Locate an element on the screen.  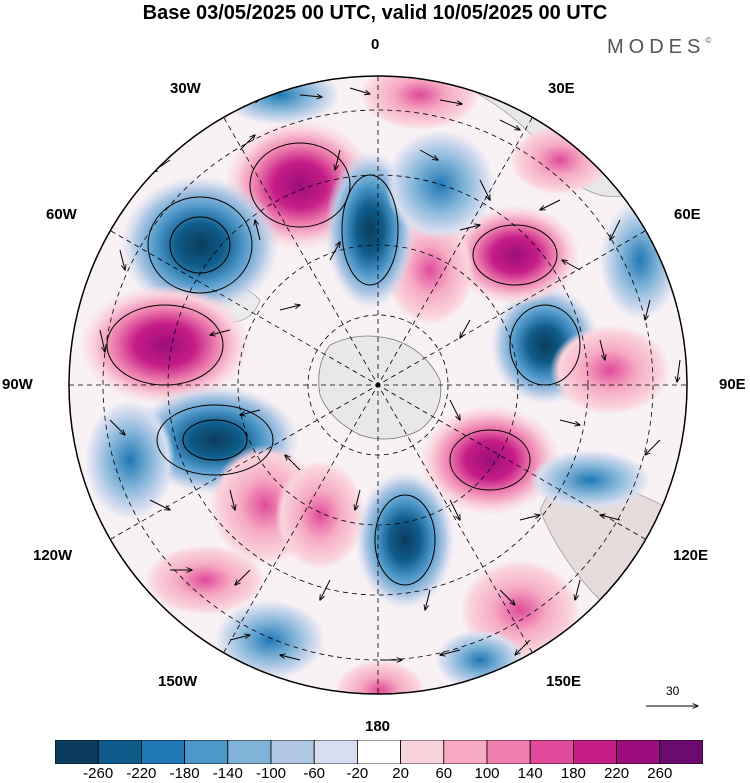
lon-label-90w: 90W is located at coordinates (17, 384).